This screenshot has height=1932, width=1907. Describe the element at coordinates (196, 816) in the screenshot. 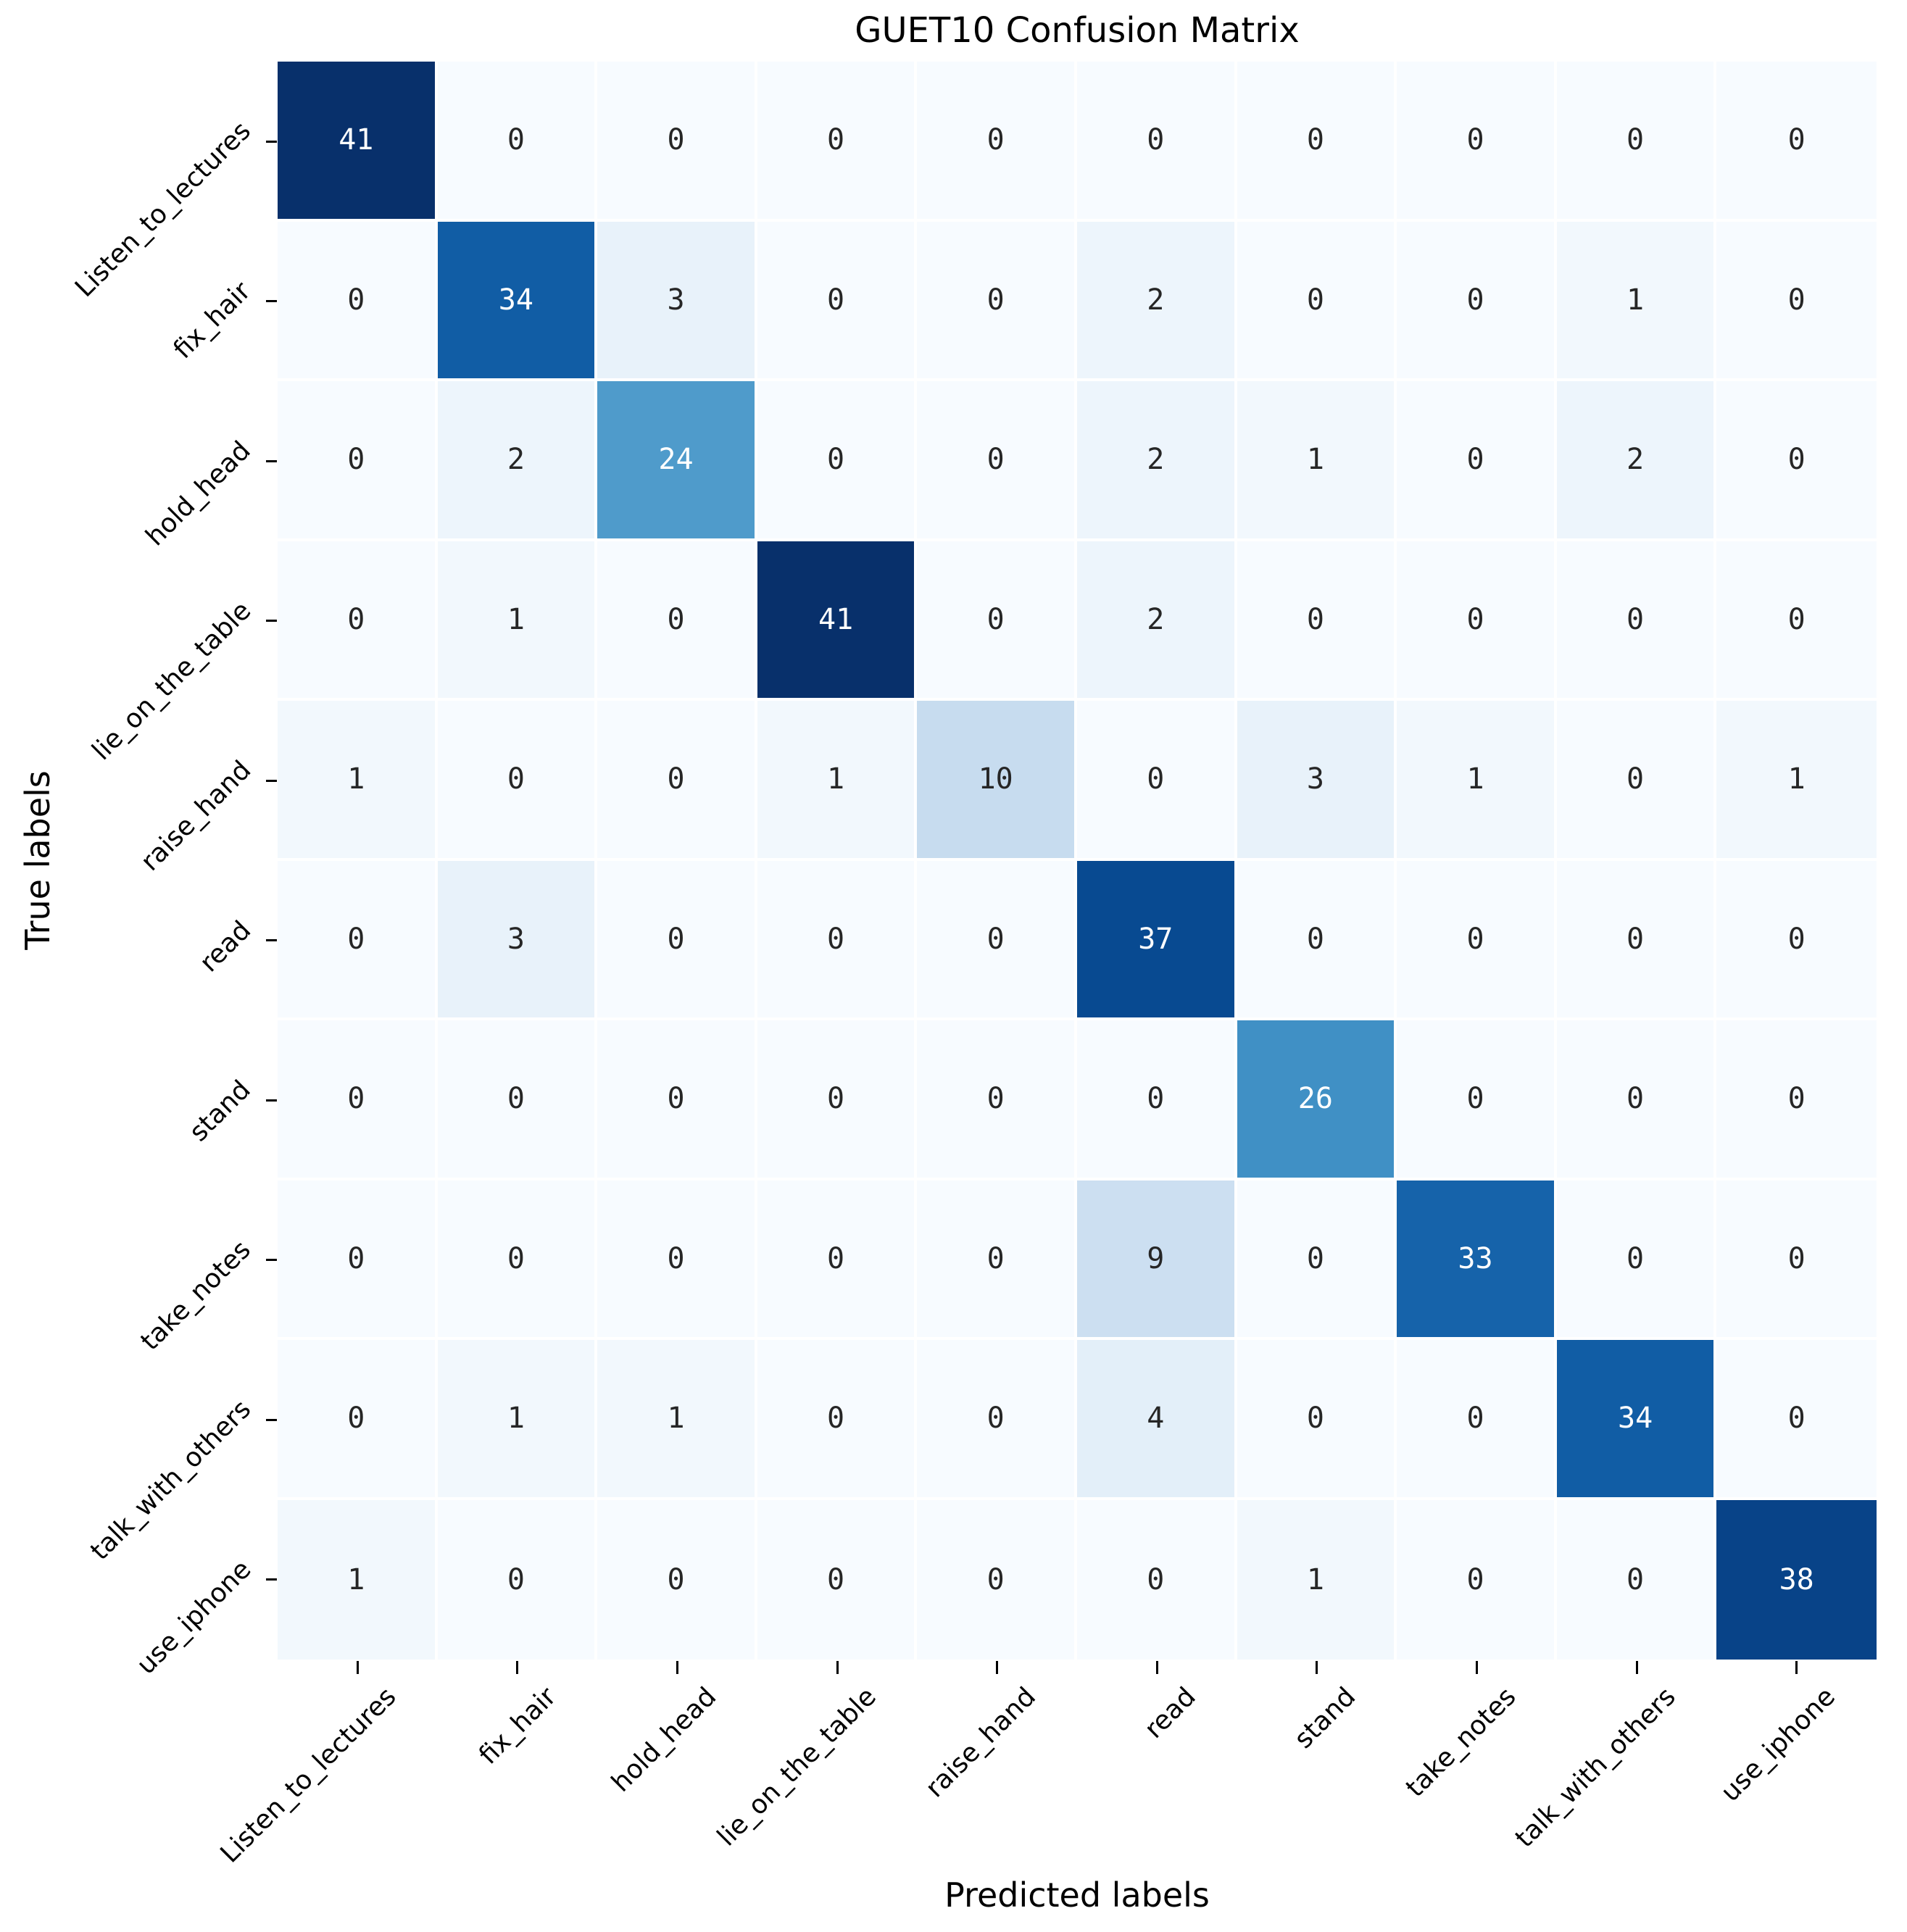

I see `y-tick-label: raise_hand` at that location.